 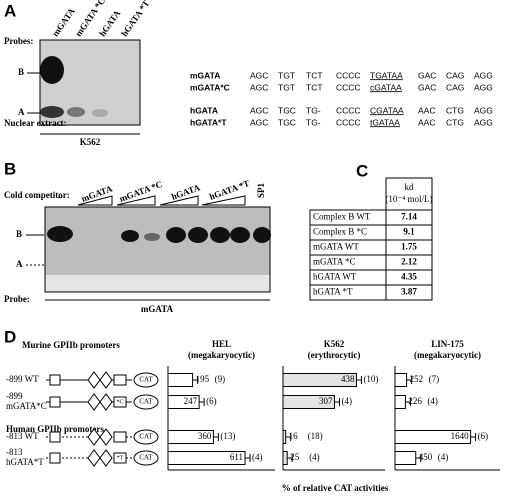 I want to click on bar-value: 307, so click(x=326, y=401).